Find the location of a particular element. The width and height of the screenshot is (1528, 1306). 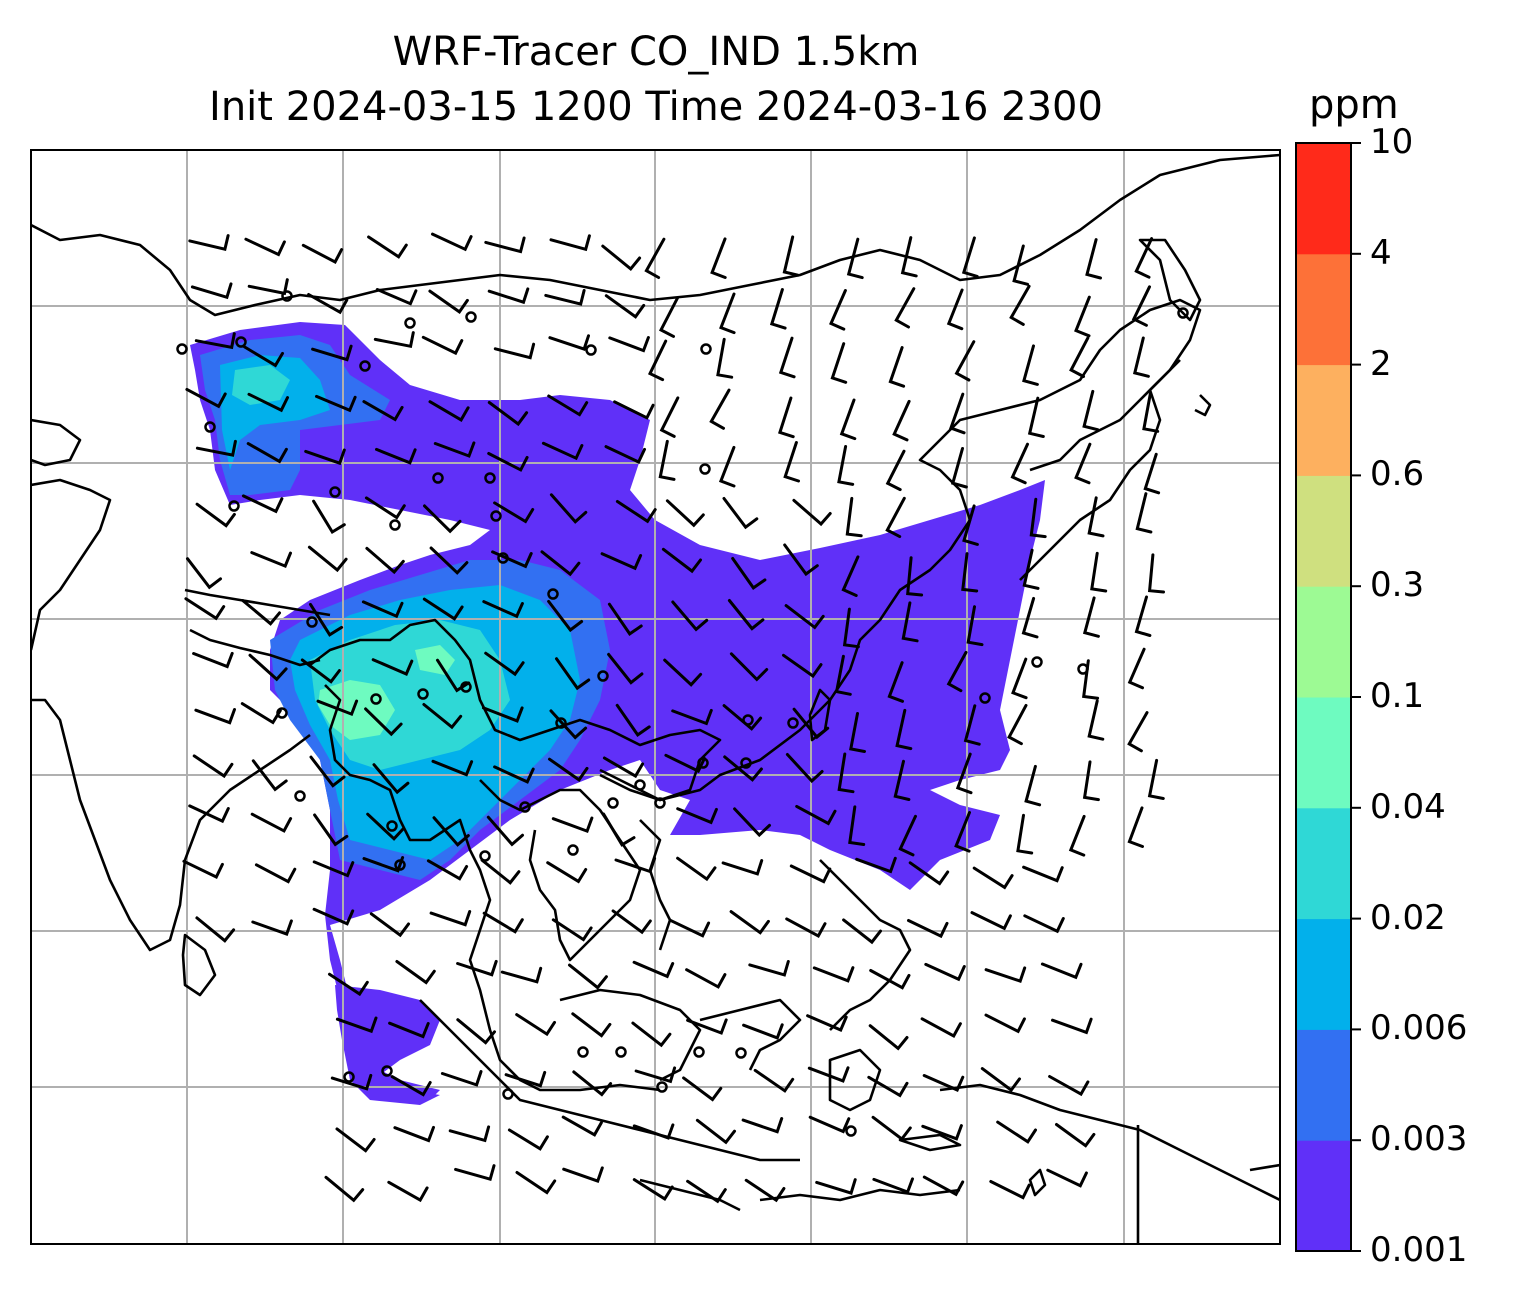

colorbar-tick-label: 0.02 is located at coordinates (1408, 917).